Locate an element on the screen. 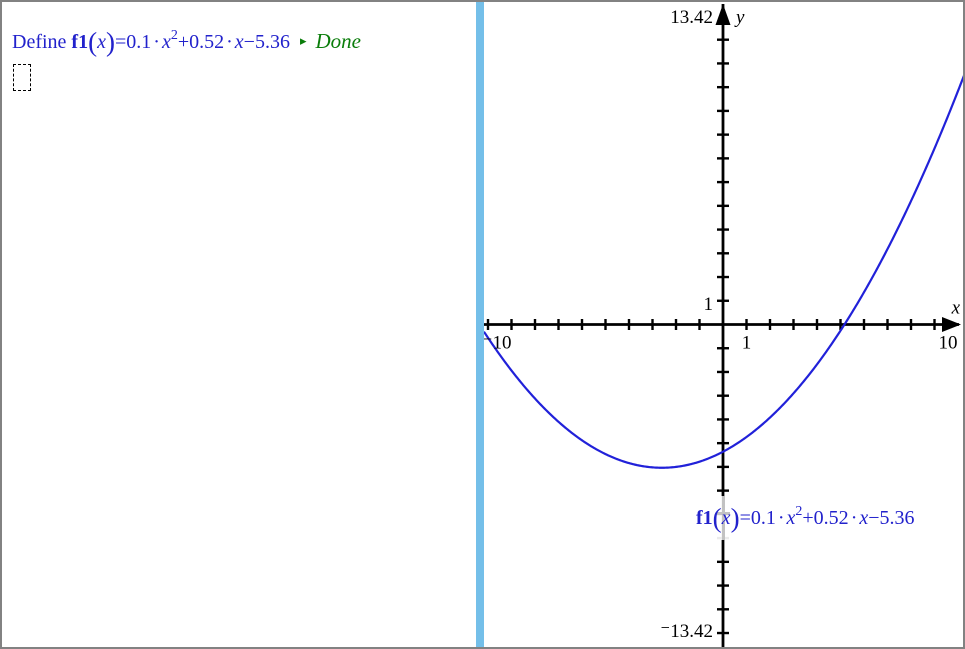 This screenshot has height=649, width=965. y-tick-label: 1 is located at coordinates (709, 304).